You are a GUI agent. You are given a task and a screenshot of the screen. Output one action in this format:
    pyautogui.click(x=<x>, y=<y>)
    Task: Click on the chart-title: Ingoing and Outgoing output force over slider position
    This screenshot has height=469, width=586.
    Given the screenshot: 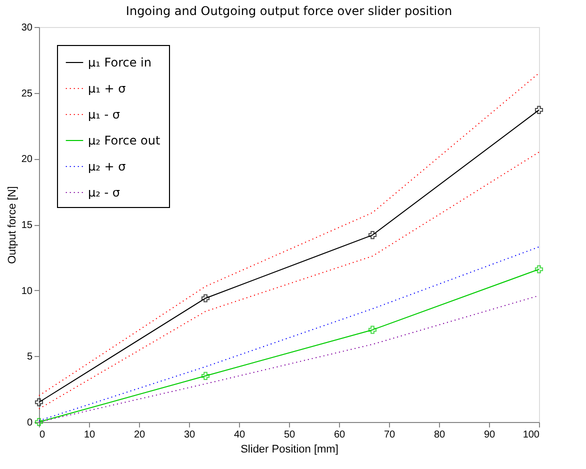 What is the action you would take?
    pyautogui.click(x=289, y=11)
    